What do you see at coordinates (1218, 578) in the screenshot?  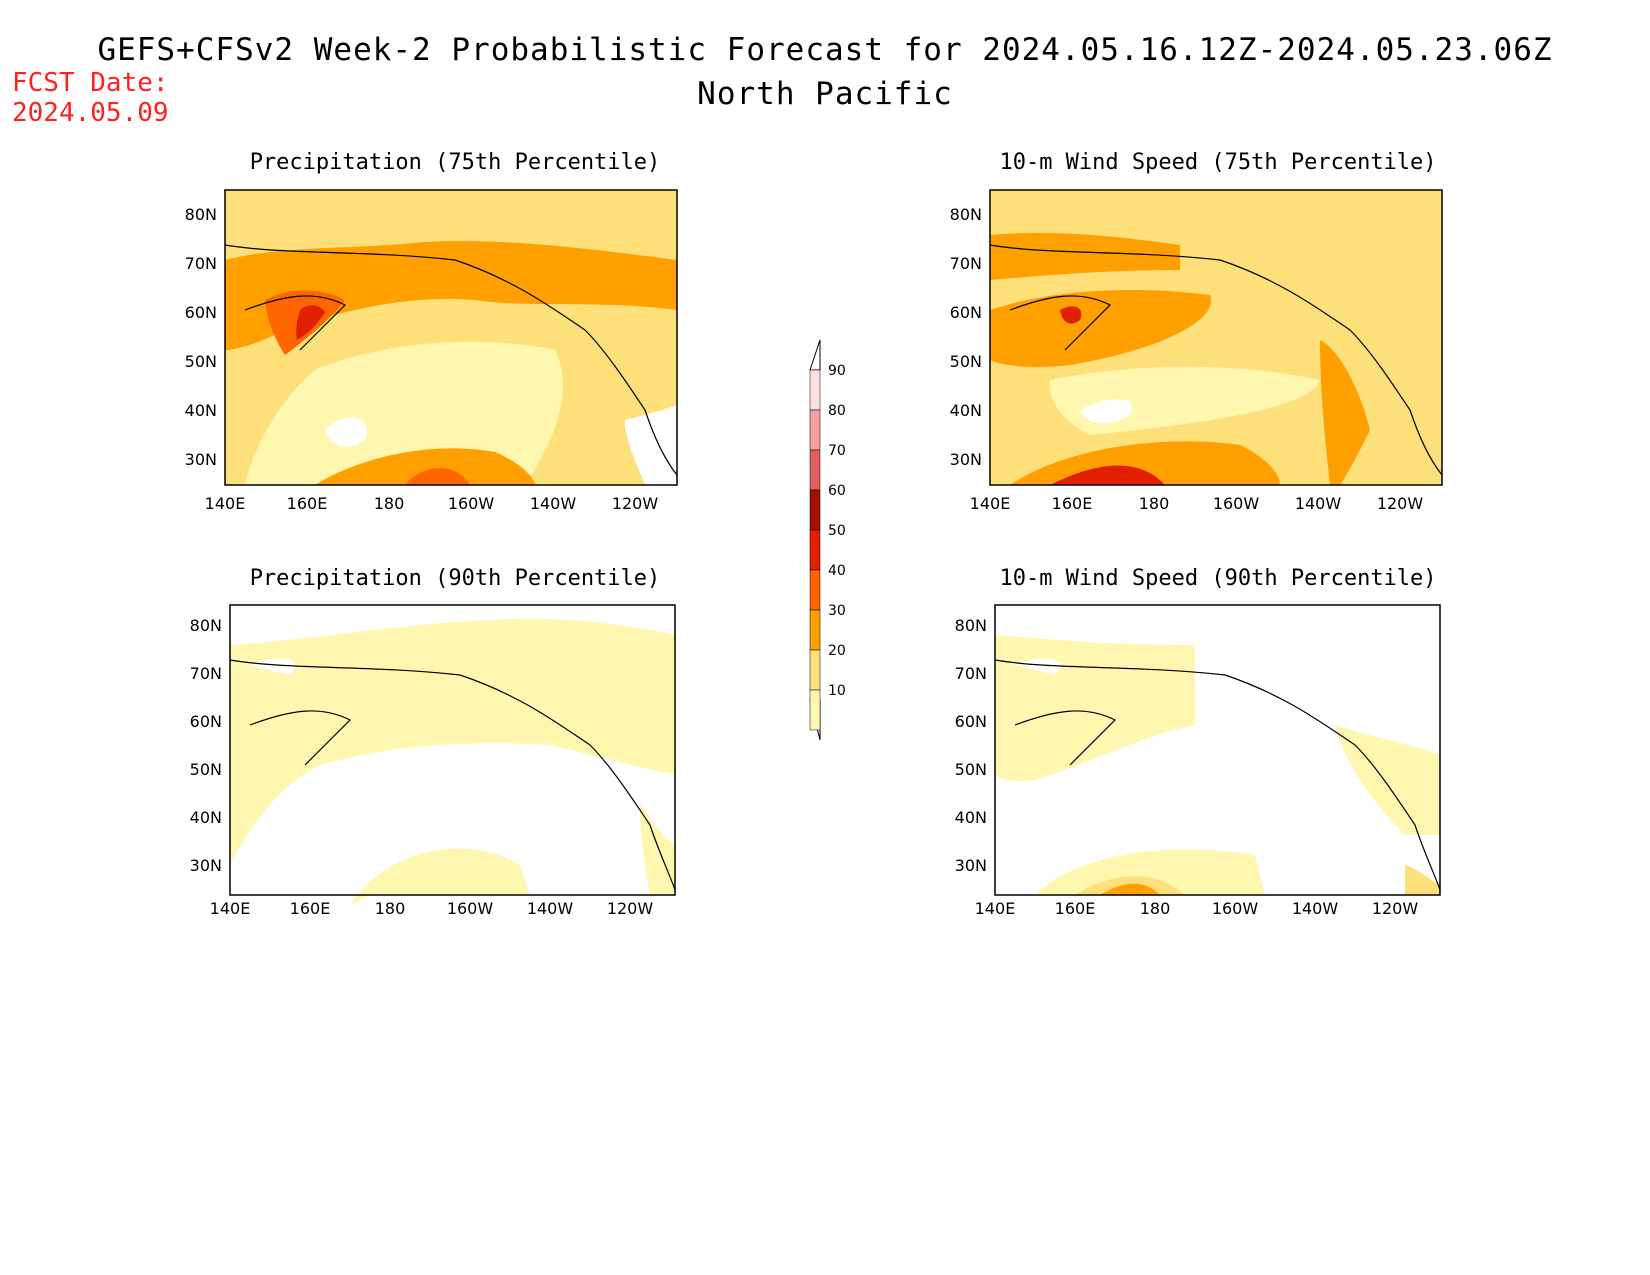 I see `panel-title-wind90: 10-m Wind Speed (90th Percentile)` at bounding box center [1218, 578].